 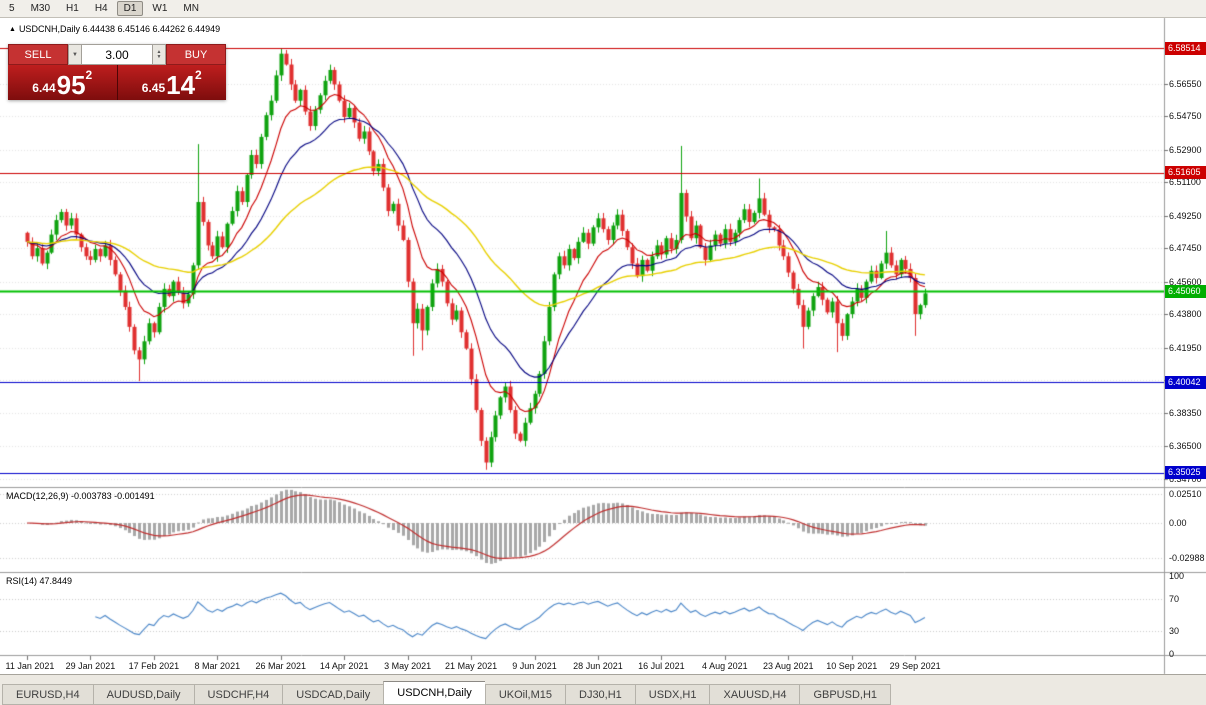 I want to click on buy-price-prefix: 6.45, so click(x=153, y=88).